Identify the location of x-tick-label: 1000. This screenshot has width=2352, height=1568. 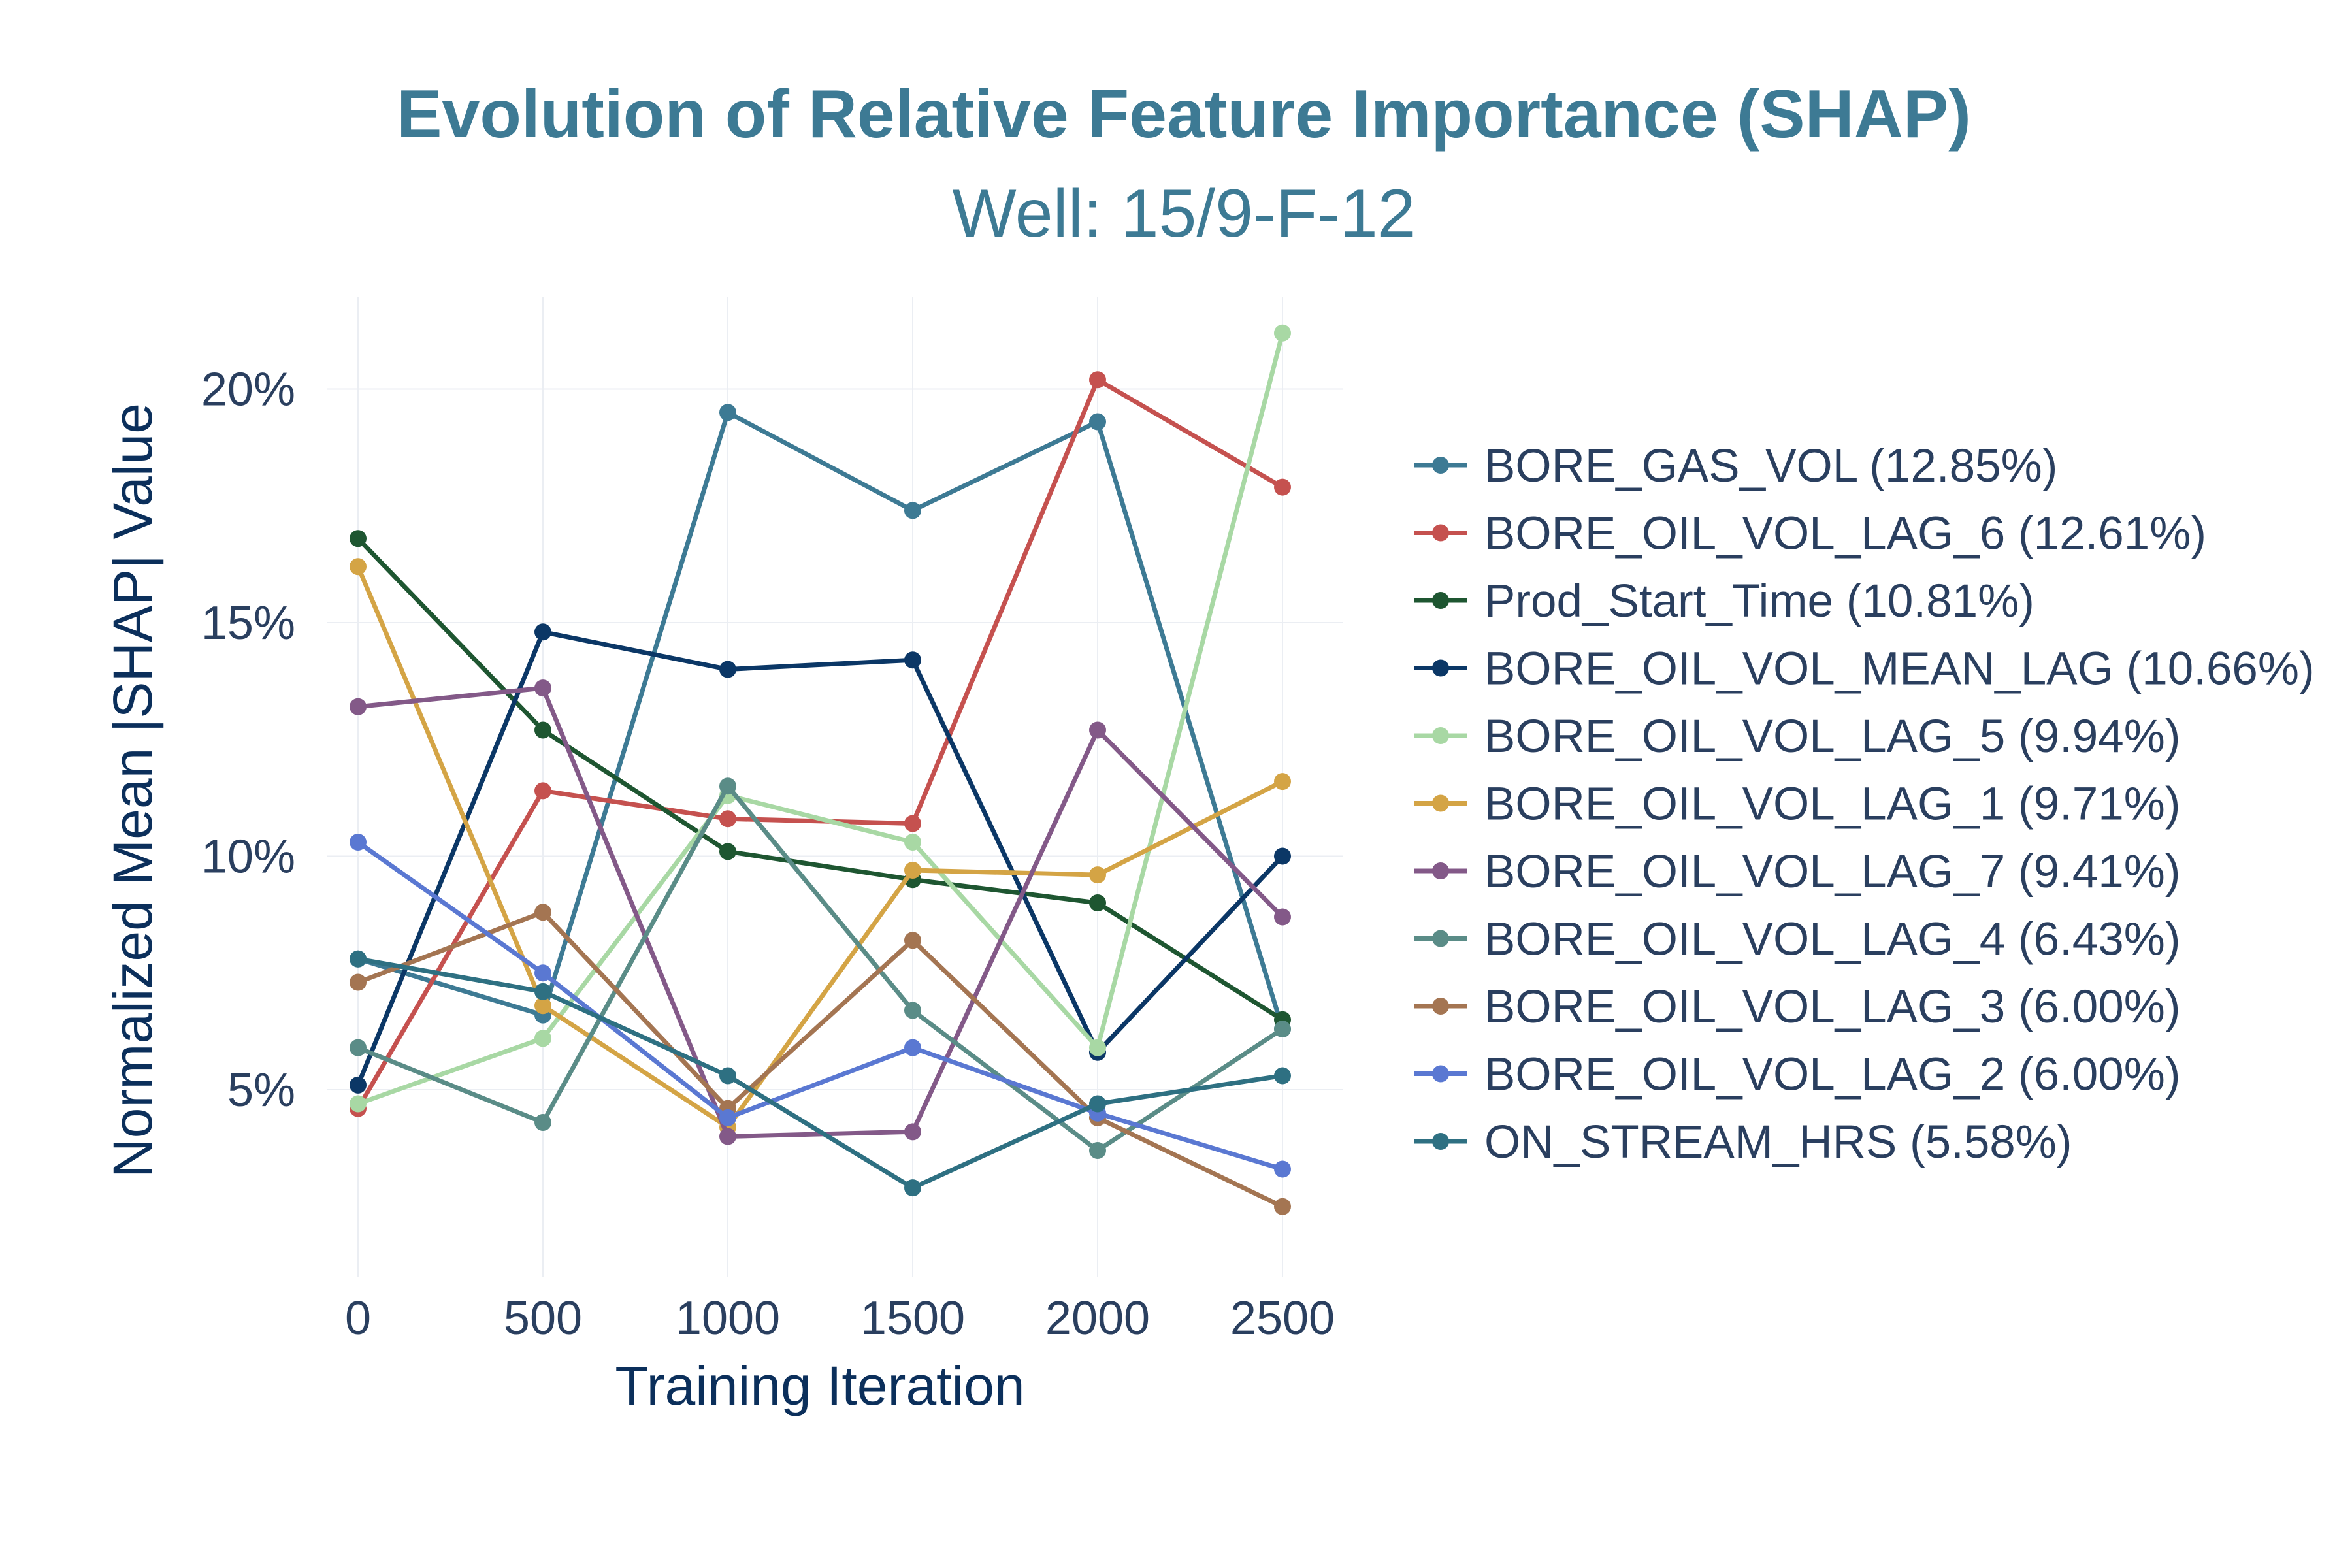
(728, 1318).